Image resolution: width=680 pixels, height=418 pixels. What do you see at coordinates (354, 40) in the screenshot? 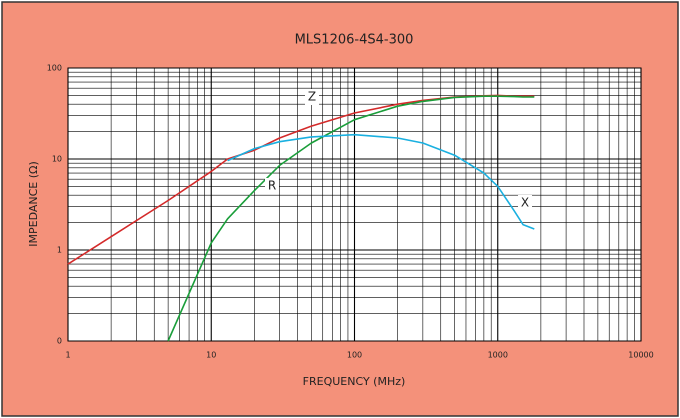
I see `chart-title: MLS1206-4S4-300` at bounding box center [354, 40].